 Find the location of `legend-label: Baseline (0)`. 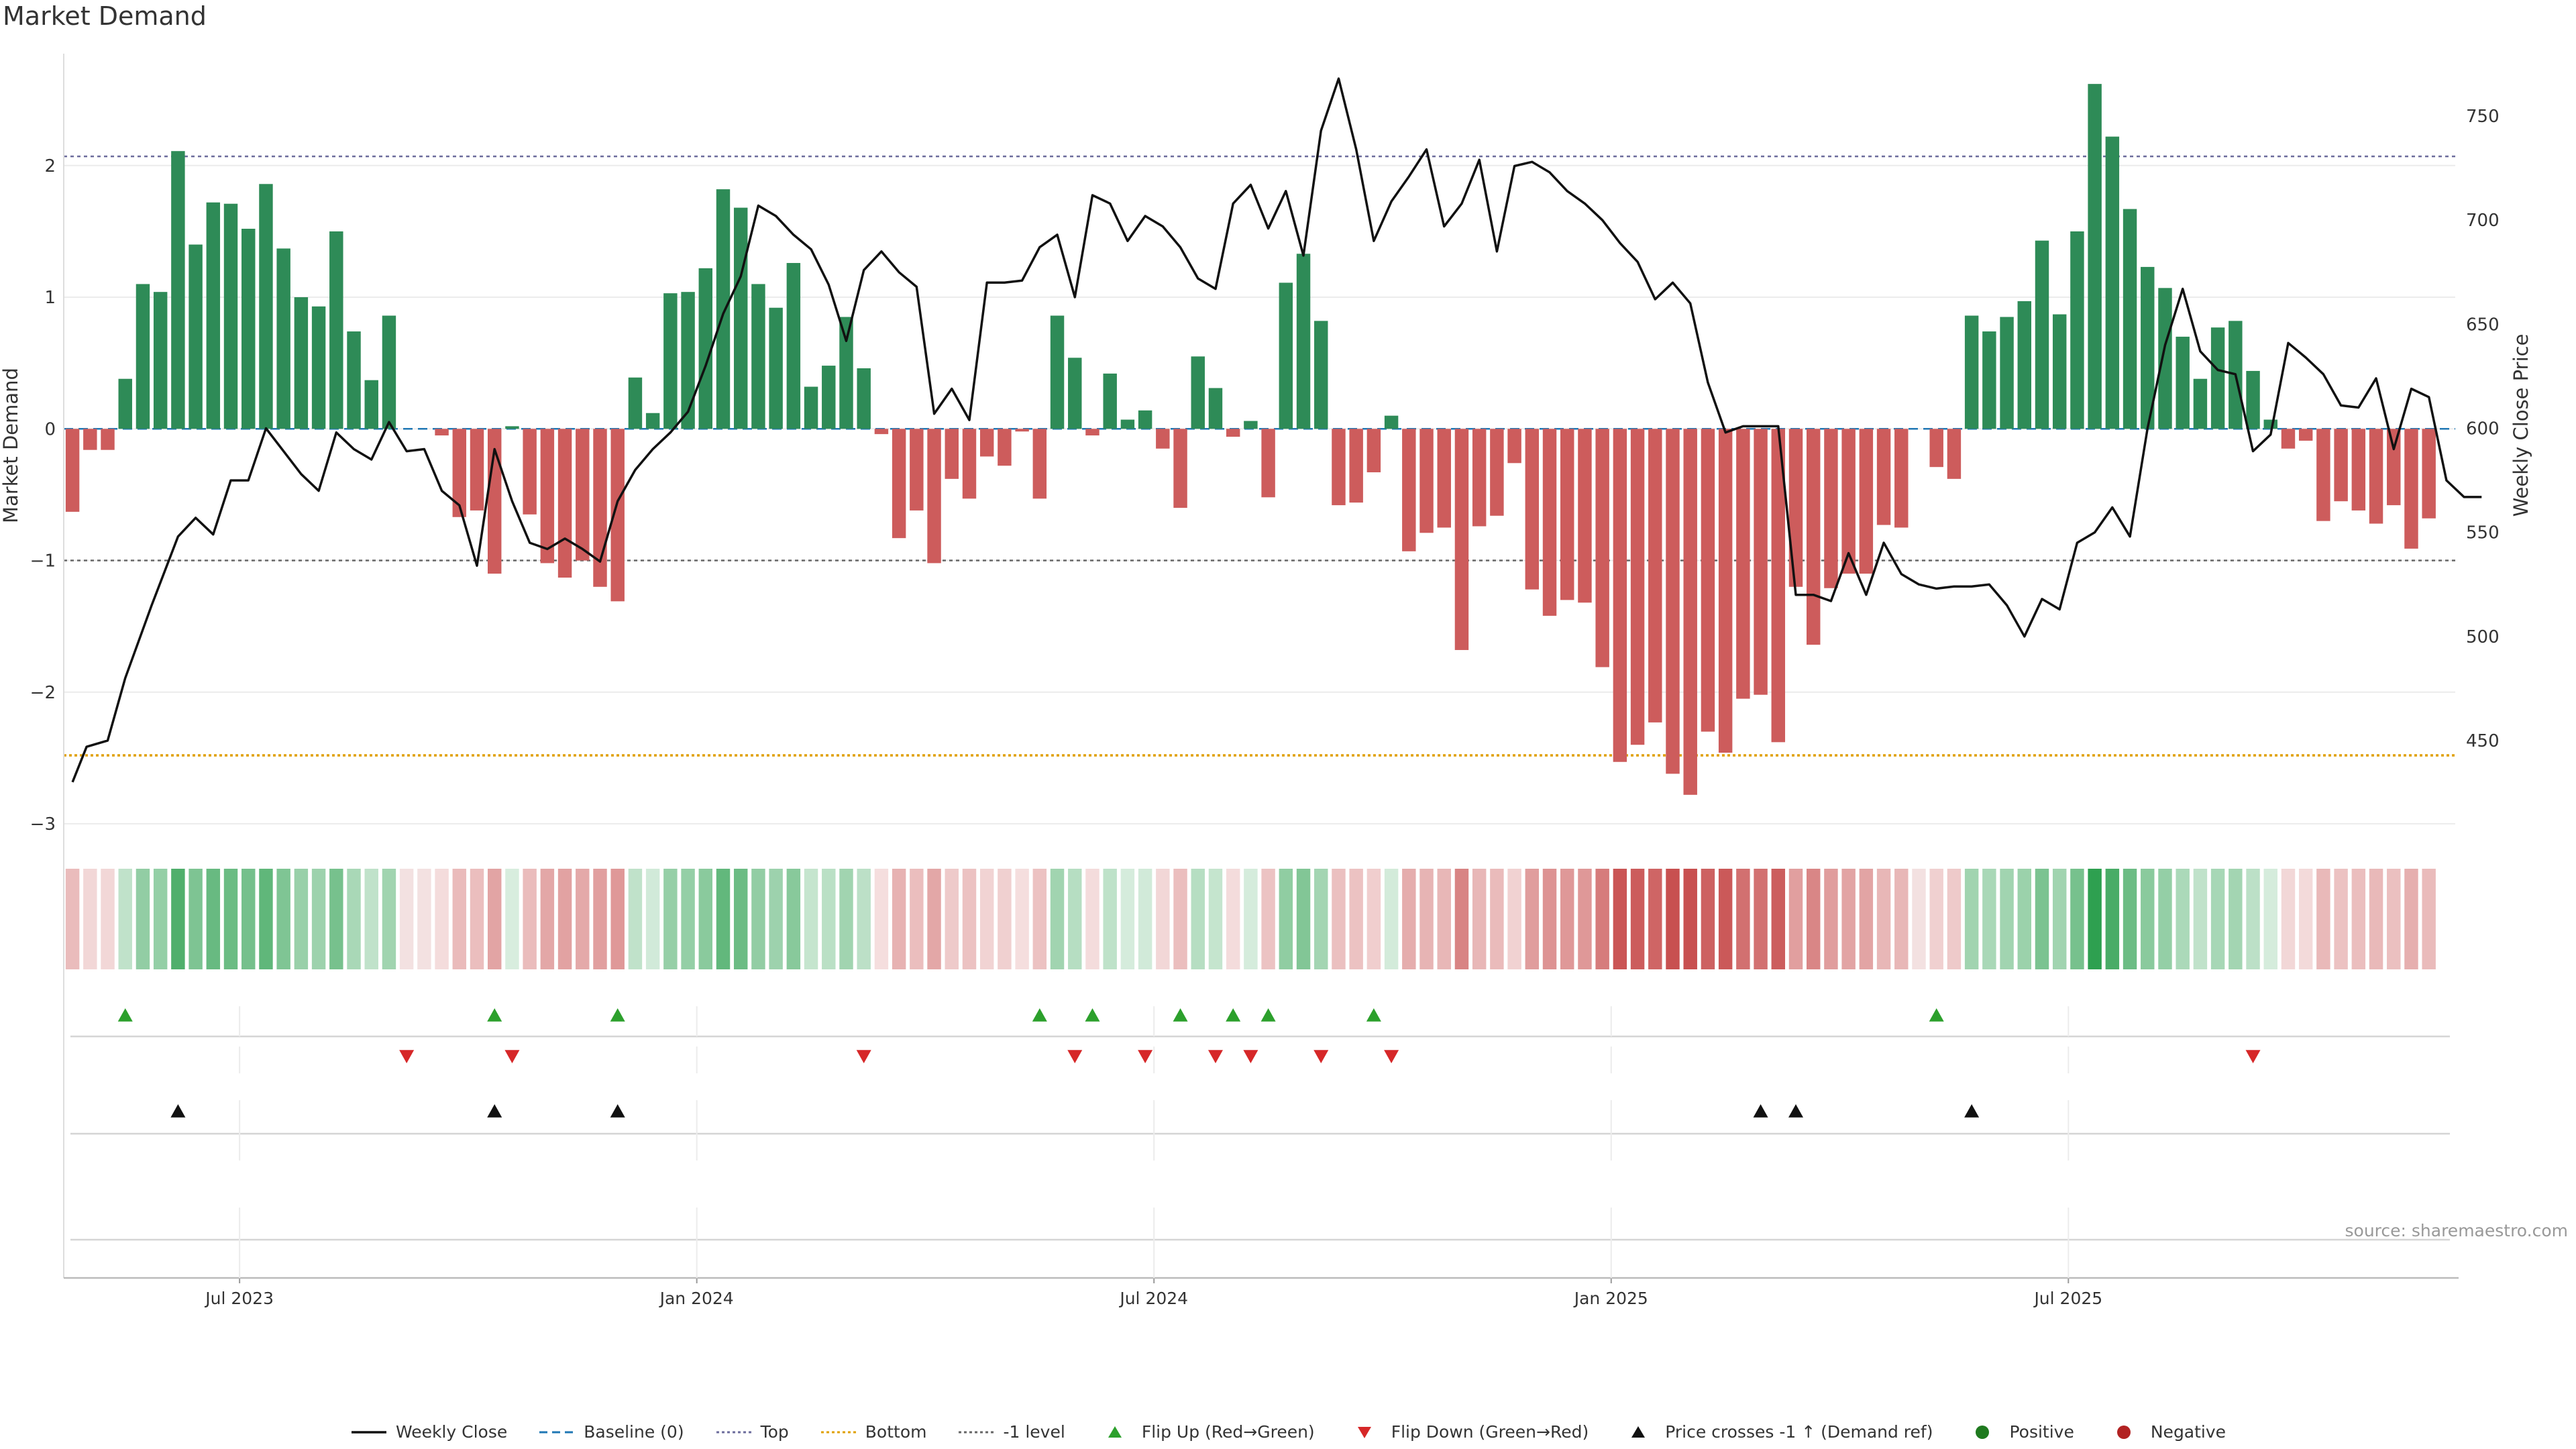

legend-label: Baseline (0) is located at coordinates (634, 1432).